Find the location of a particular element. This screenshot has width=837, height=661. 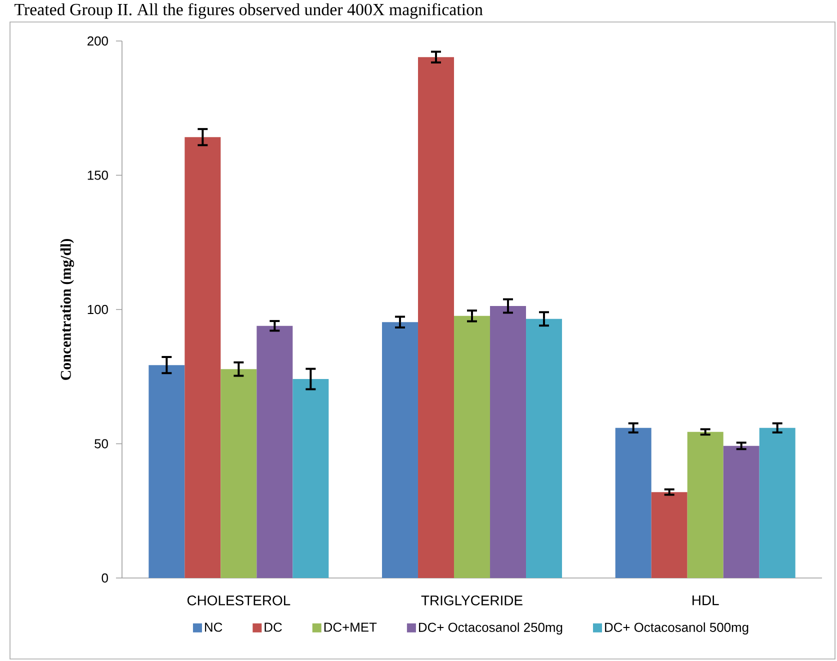

y-tick-label: 200 is located at coordinates (98, 41).